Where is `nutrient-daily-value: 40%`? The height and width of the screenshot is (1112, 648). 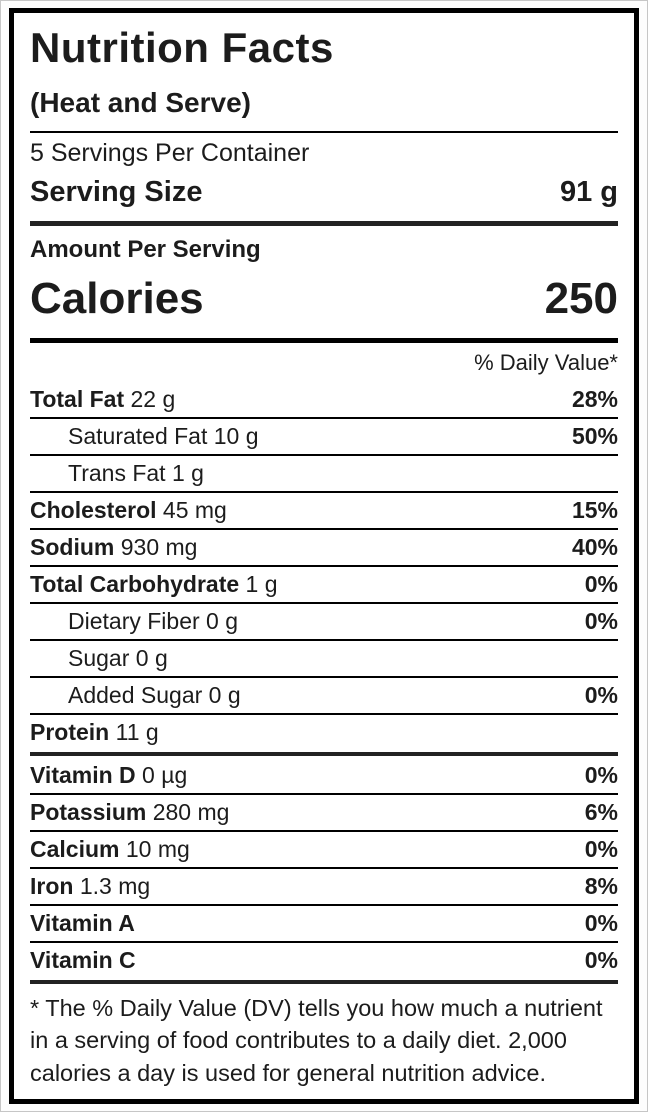 nutrient-daily-value: 40% is located at coordinates (594, 546).